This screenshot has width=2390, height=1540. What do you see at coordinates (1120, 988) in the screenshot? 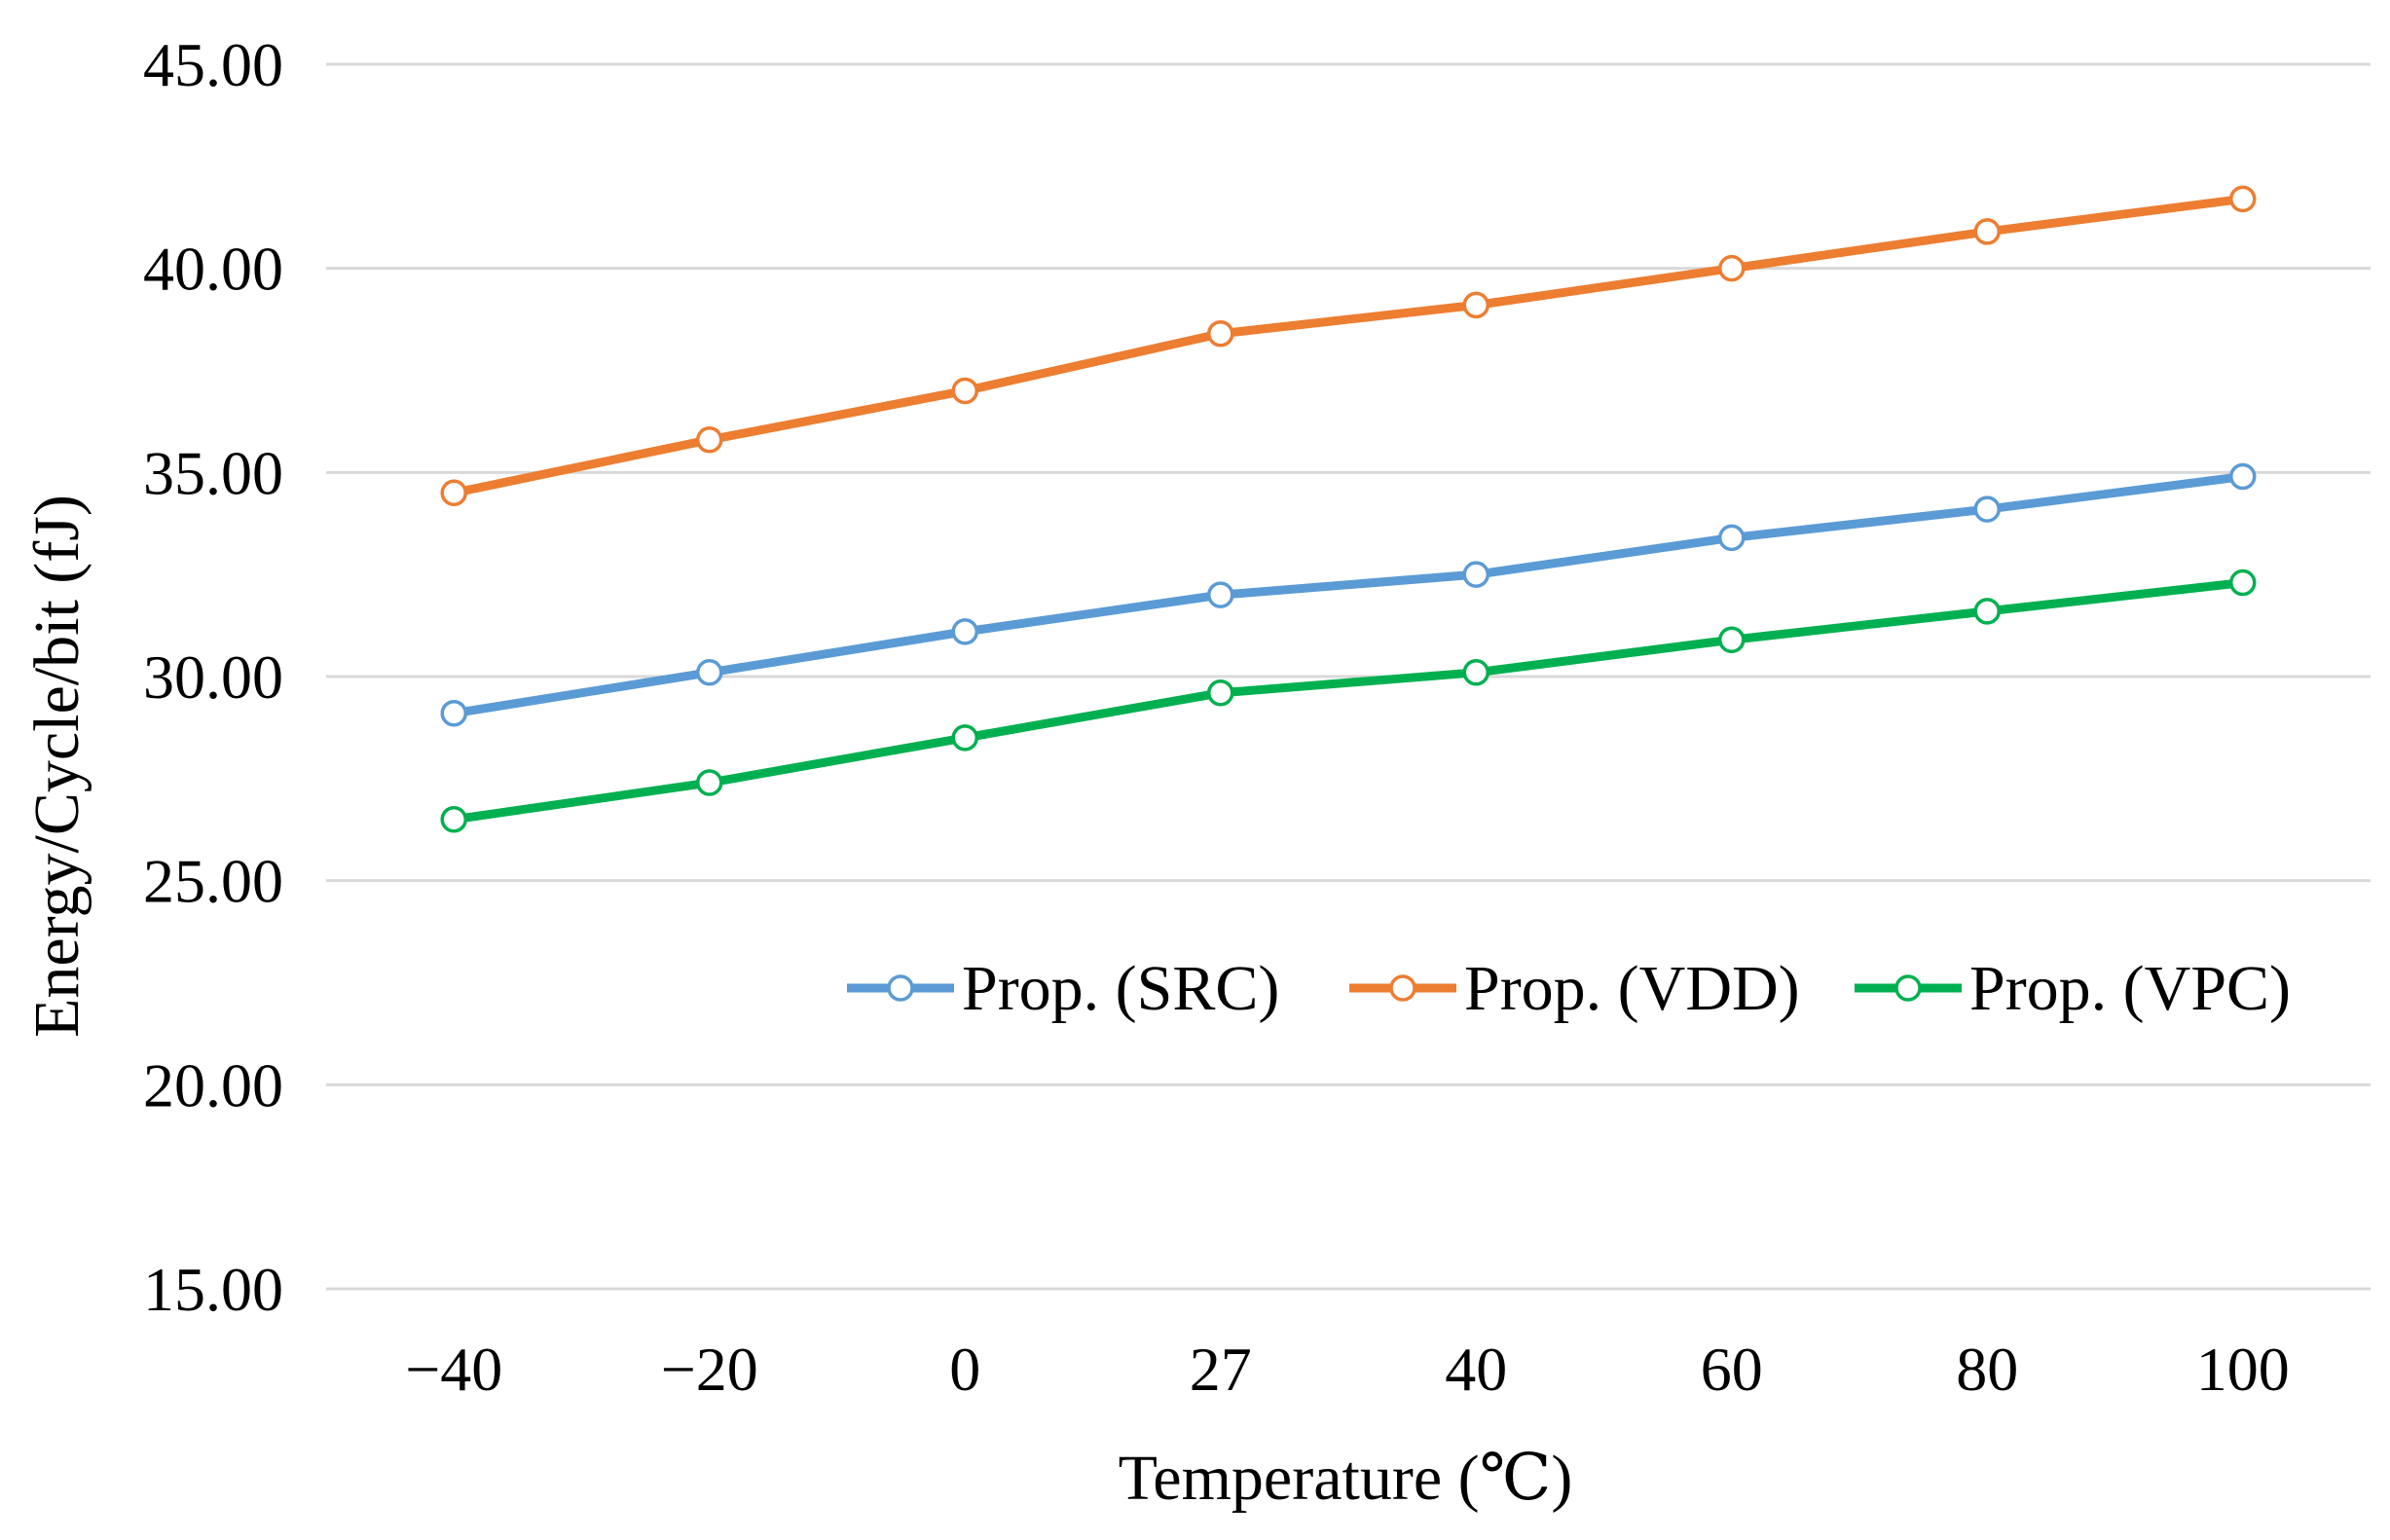
I see `legend-label: Prop. (SRC)` at bounding box center [1120, 988].